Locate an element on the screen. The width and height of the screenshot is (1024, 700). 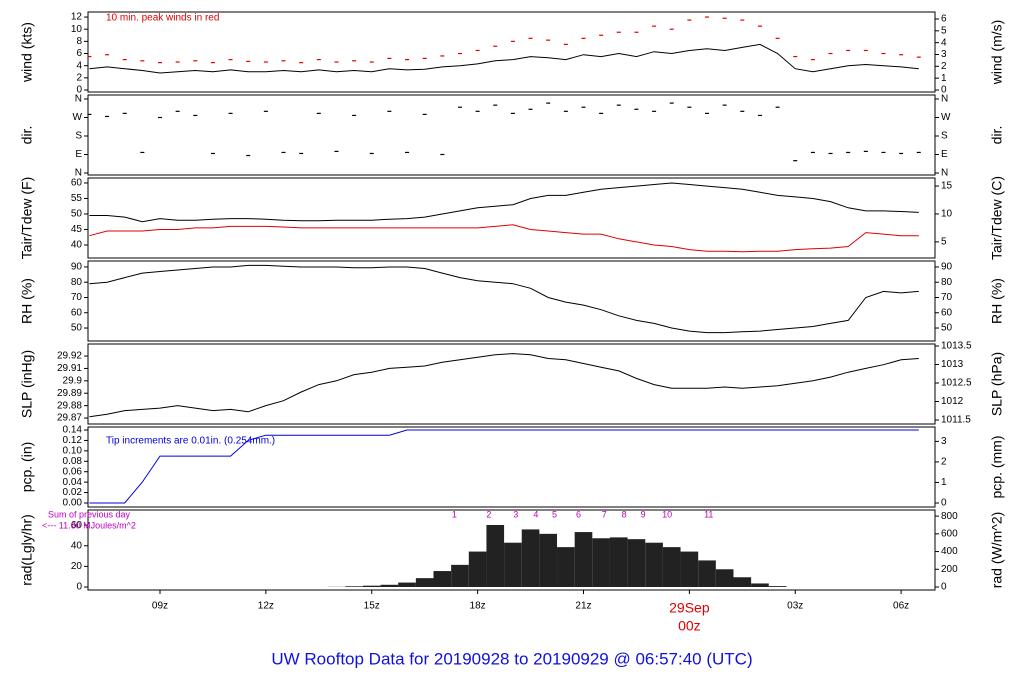
x-tick-label: 03z is located at coordinates (795, 606).